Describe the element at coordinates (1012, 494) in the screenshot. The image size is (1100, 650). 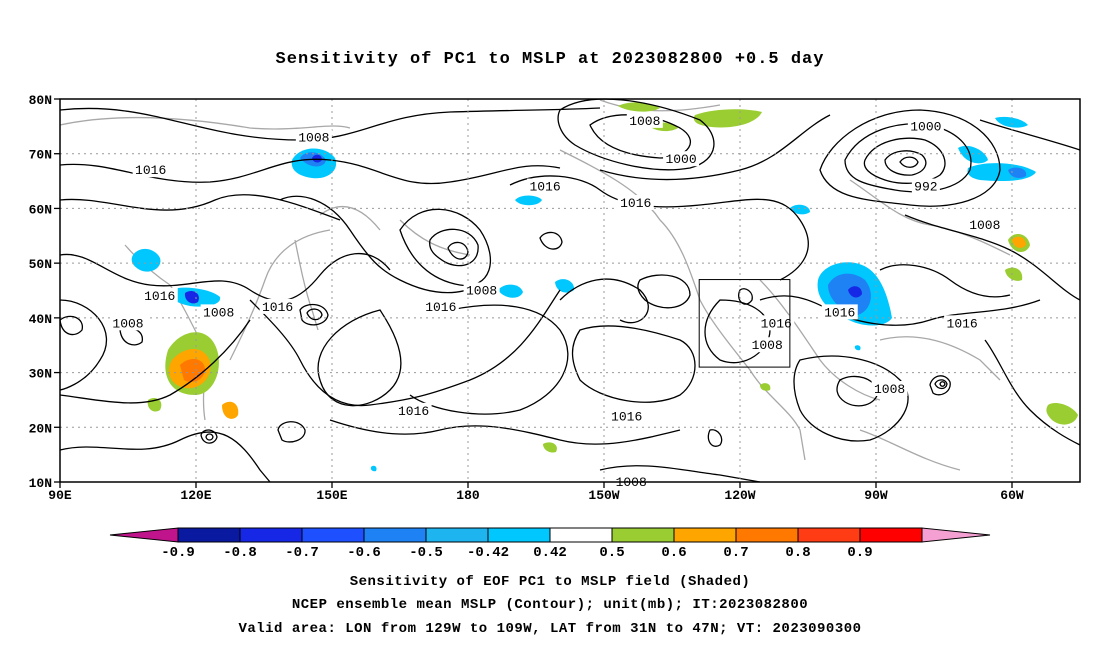
I see `lon-tick-label: 60W` at that location.